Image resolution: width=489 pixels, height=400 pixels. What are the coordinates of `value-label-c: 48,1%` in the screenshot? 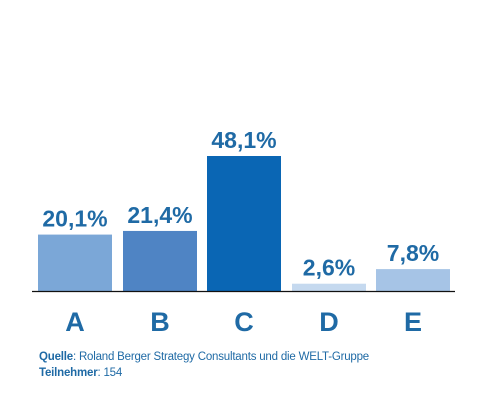 It's located at (243, 140).